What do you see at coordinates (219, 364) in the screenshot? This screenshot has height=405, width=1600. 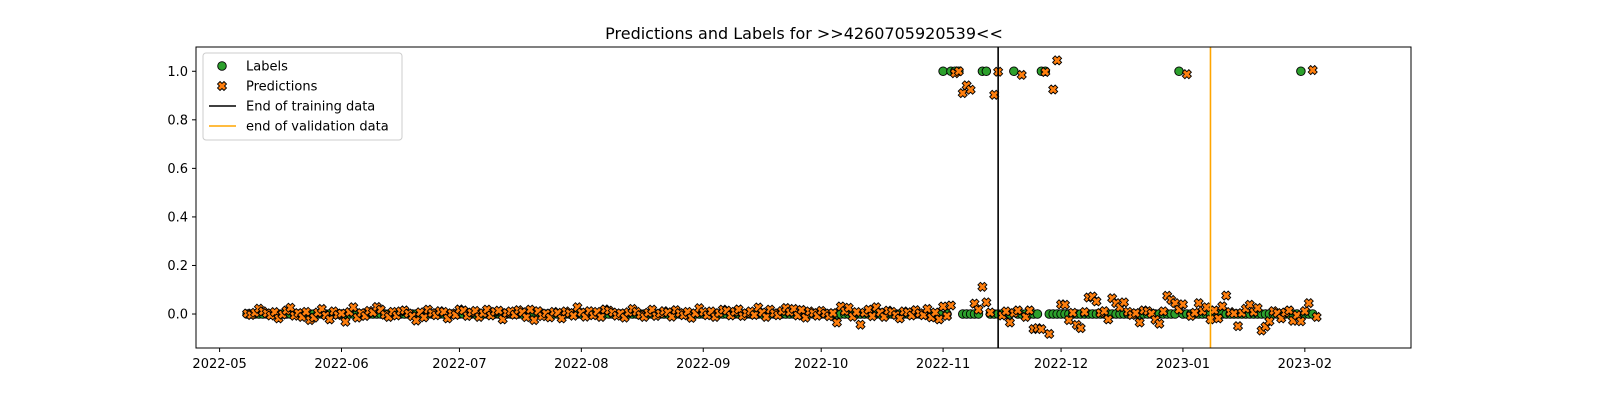 I see `x-tick-label: 2022-05` at bounding box center [219, 364].